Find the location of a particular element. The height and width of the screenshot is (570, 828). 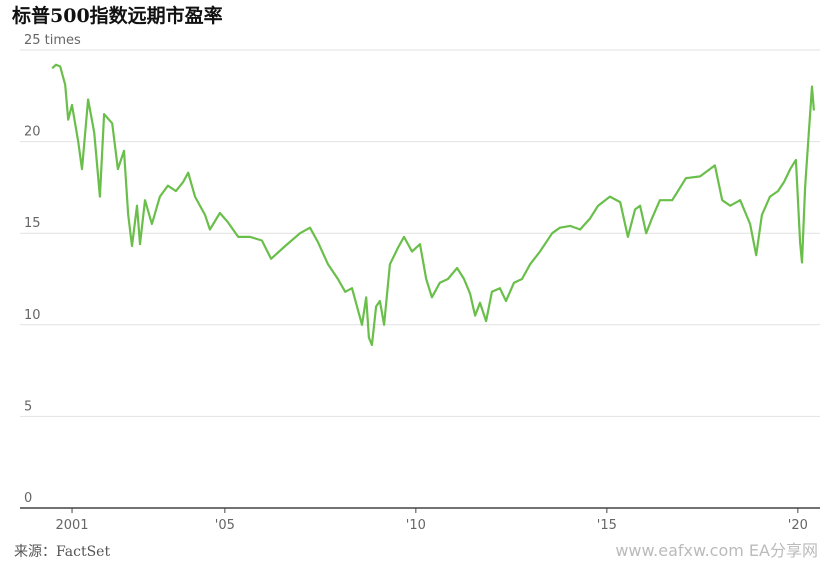

y-tick-label: 0 is located at coordinates (28, 498).